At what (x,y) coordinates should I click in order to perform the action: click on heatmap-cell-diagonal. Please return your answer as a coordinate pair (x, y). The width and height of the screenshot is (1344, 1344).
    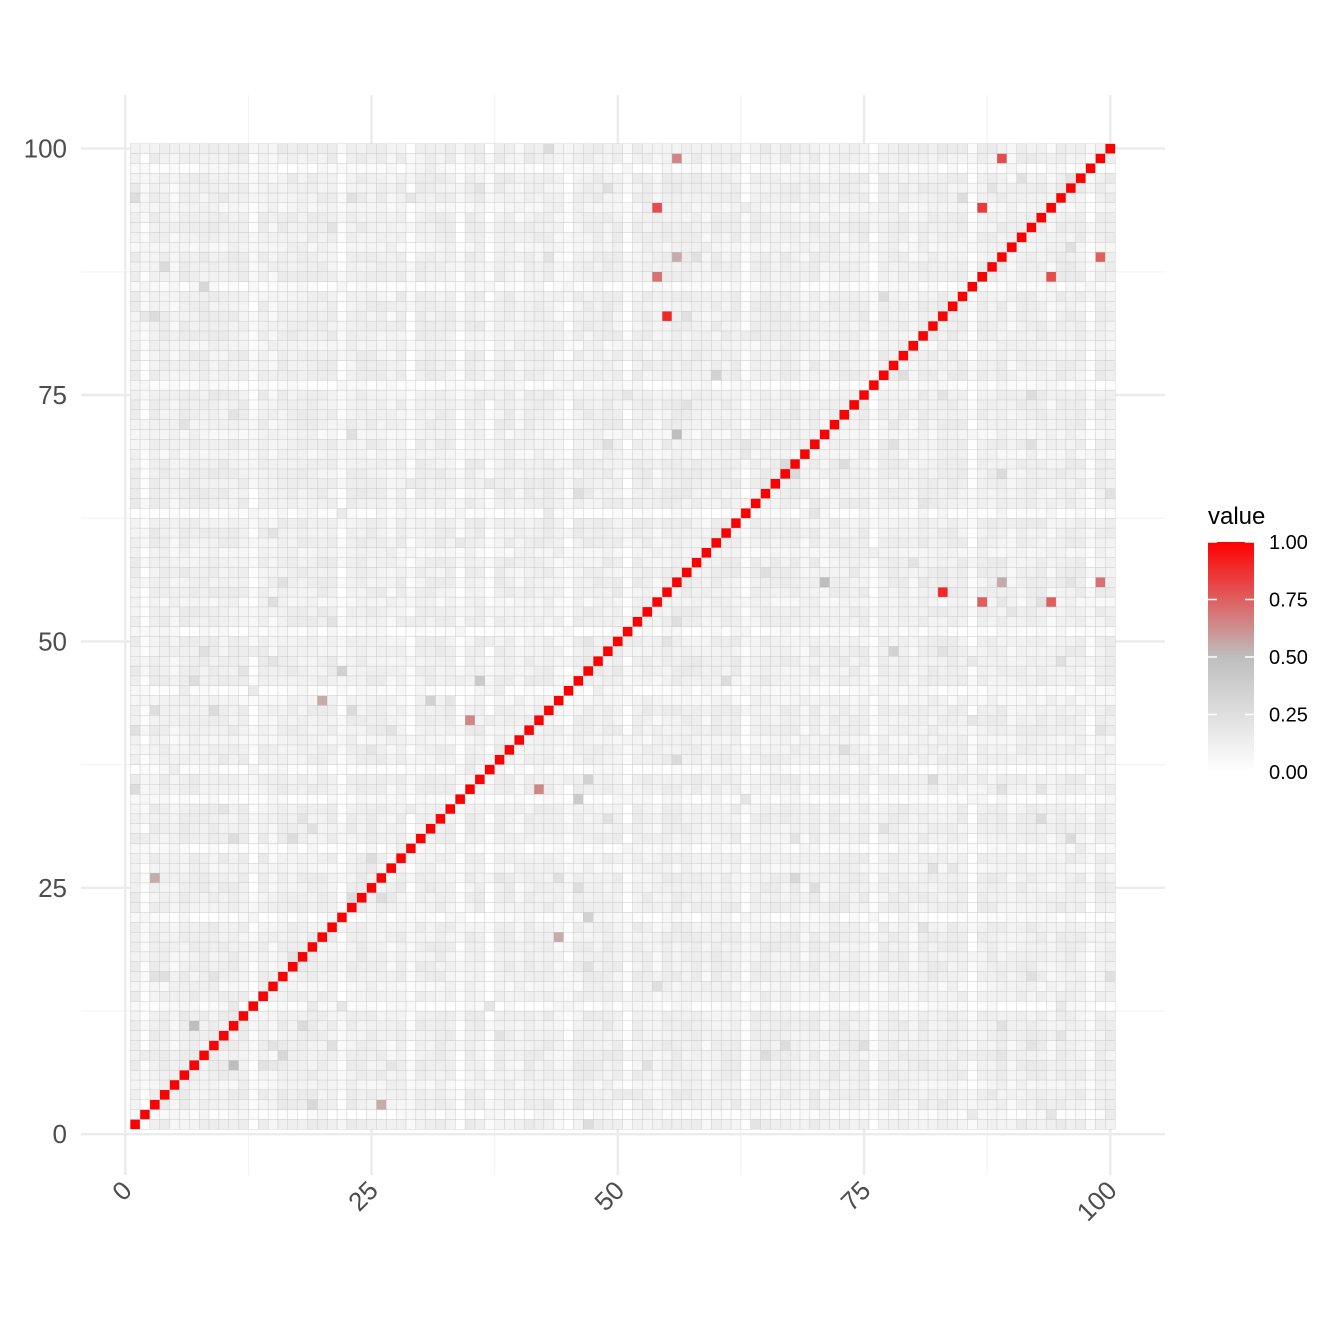
    Looking at the image, I should click on (332, 927).